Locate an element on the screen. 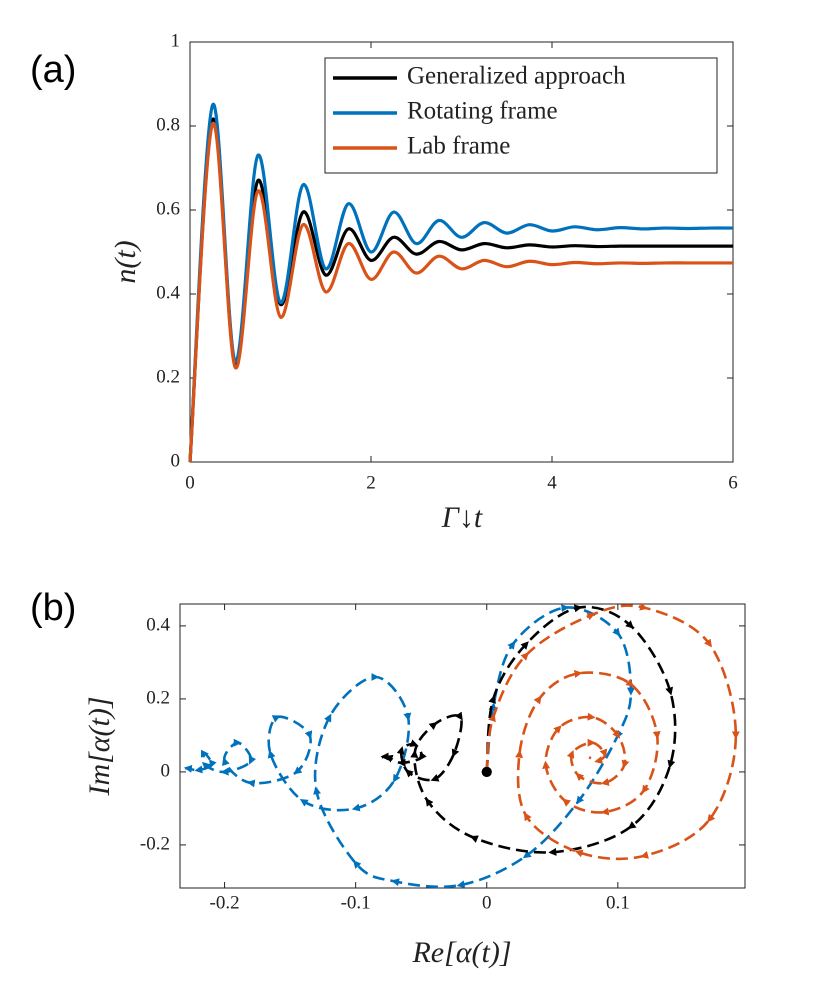 Image resolution: width=814 pixels, height=982 pixels. y-tick-label: -0.2 is located at coordinates (155, 843).